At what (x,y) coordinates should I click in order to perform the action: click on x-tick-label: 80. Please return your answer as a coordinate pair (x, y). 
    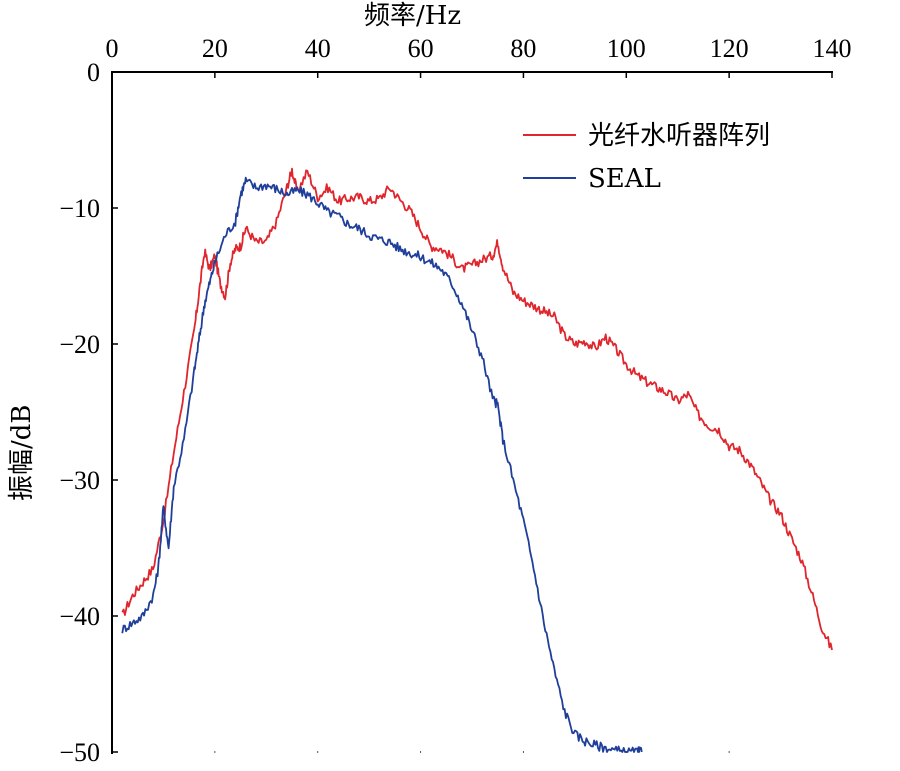
    Looking at the image, I should click on (523, 48).